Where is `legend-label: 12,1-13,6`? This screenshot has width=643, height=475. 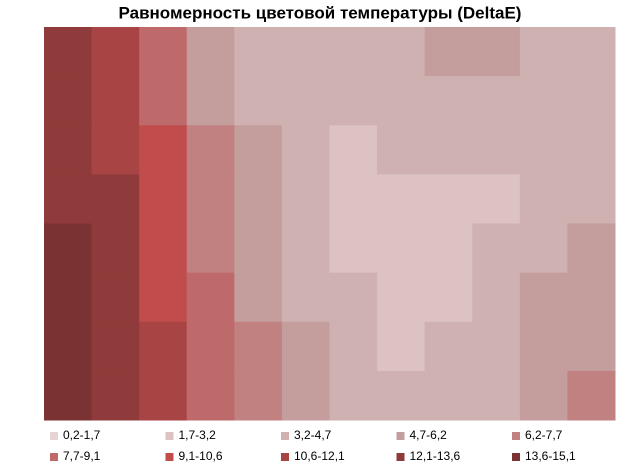 legend-label: 12,1-13,6 is located at coordinates (435, 456).